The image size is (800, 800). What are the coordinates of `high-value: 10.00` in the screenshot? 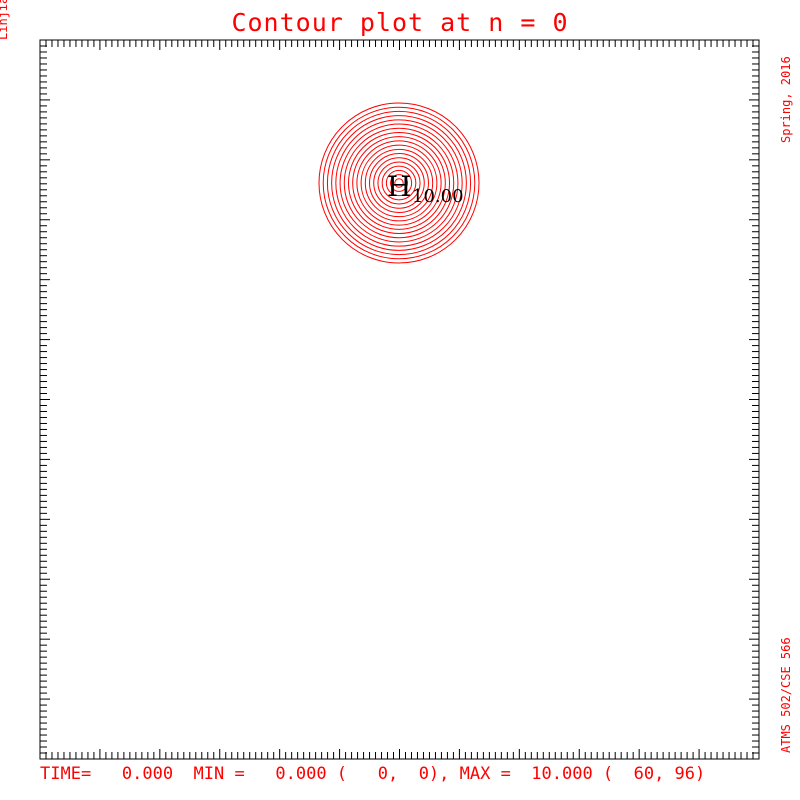 It's located at (438, 196).